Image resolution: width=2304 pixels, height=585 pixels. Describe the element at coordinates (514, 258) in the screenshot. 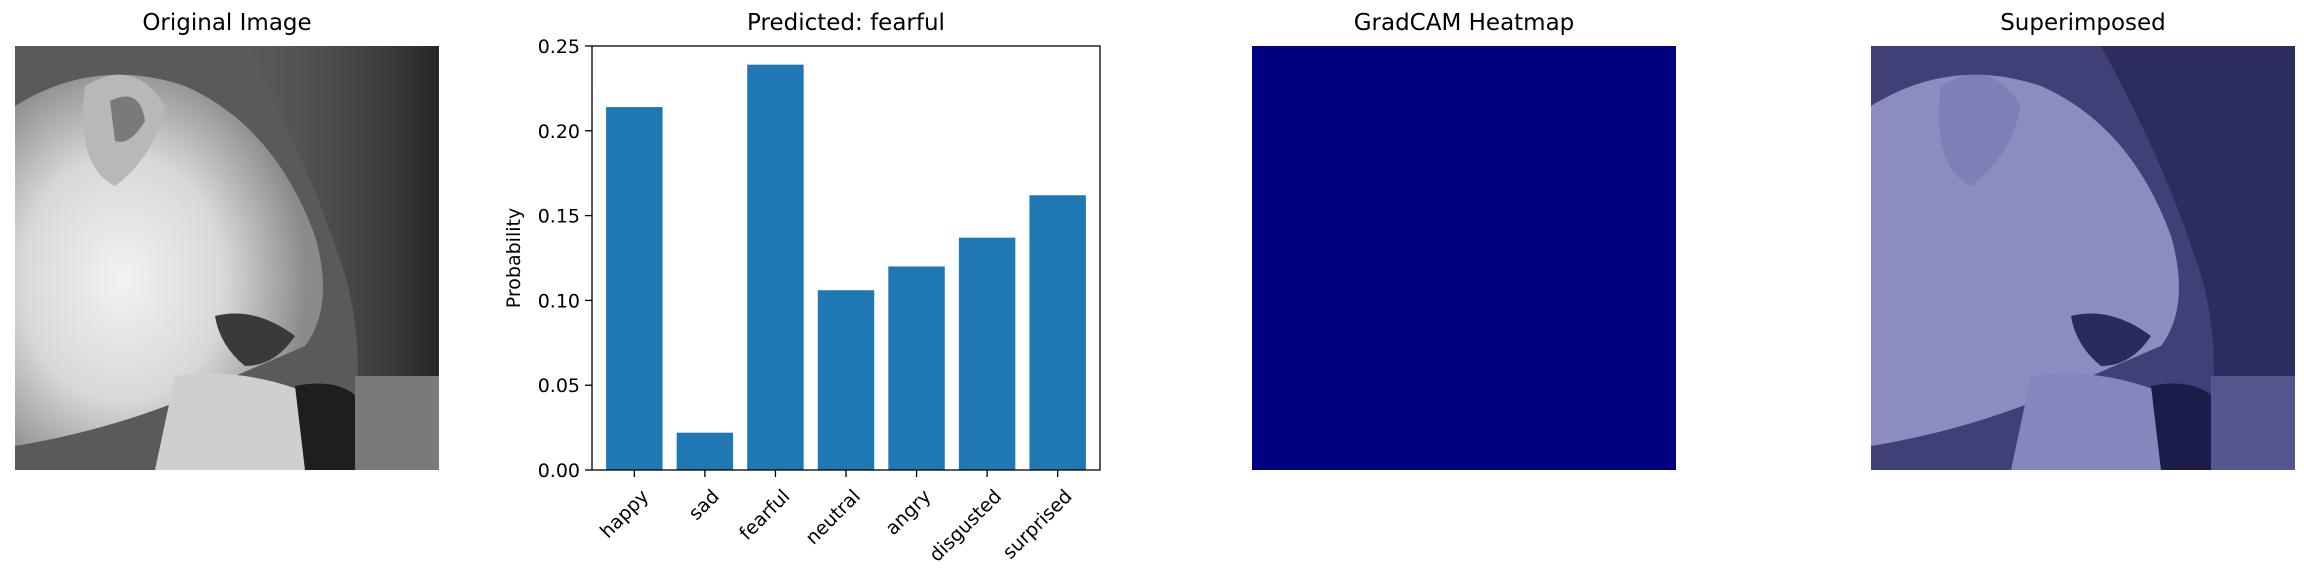

I see `y-axis-label: Probability` at that location.